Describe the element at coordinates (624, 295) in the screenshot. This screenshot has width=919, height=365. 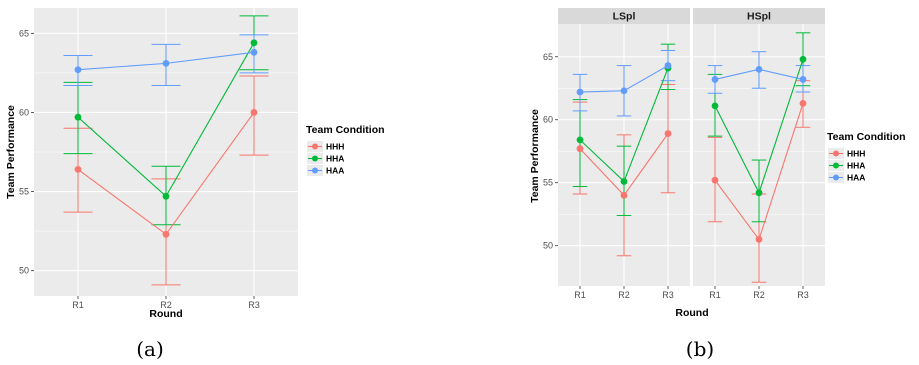
I see `chart-b-LSpl-xtick-label: R2` at that location.